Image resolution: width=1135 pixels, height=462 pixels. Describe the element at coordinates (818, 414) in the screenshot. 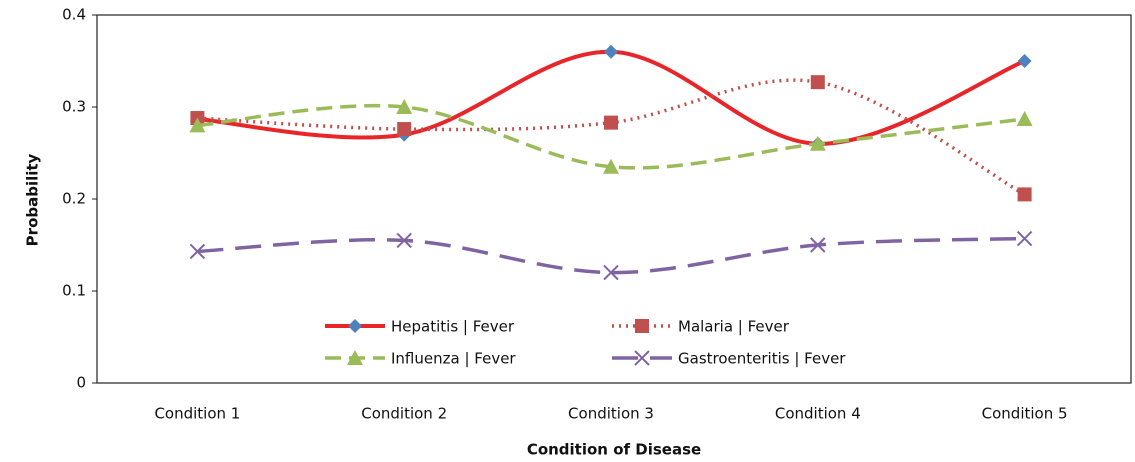

I see `x-tick-label: Condition 4` at that location.